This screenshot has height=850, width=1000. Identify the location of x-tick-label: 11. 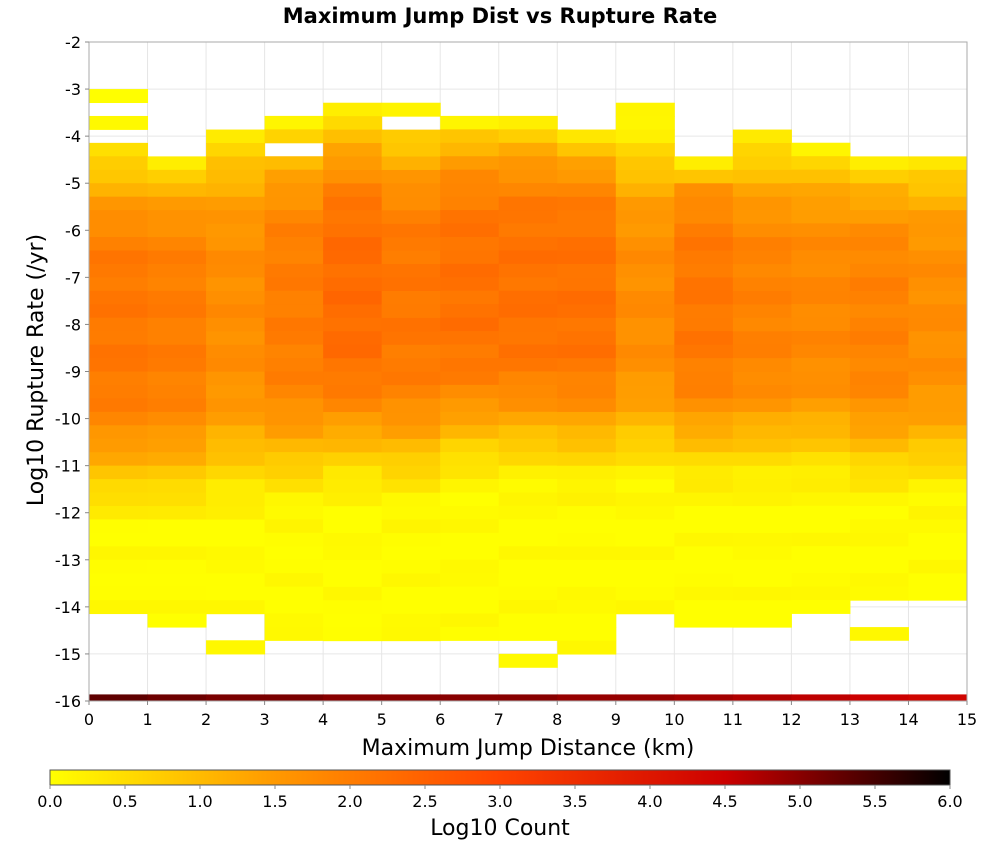
(733, 719).